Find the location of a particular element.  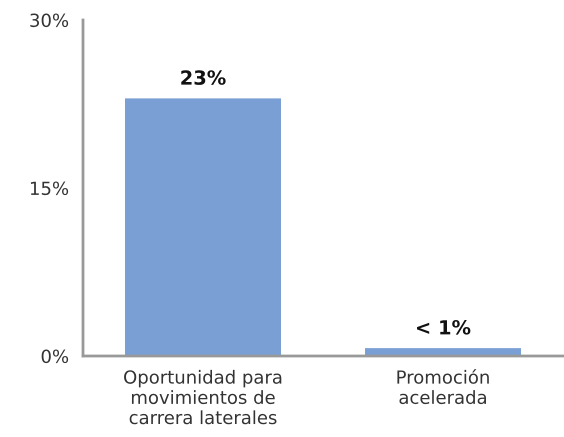

x-tick-label: Oportunidad para movimientos de carrera laterales is located at coordinates (203, 397).